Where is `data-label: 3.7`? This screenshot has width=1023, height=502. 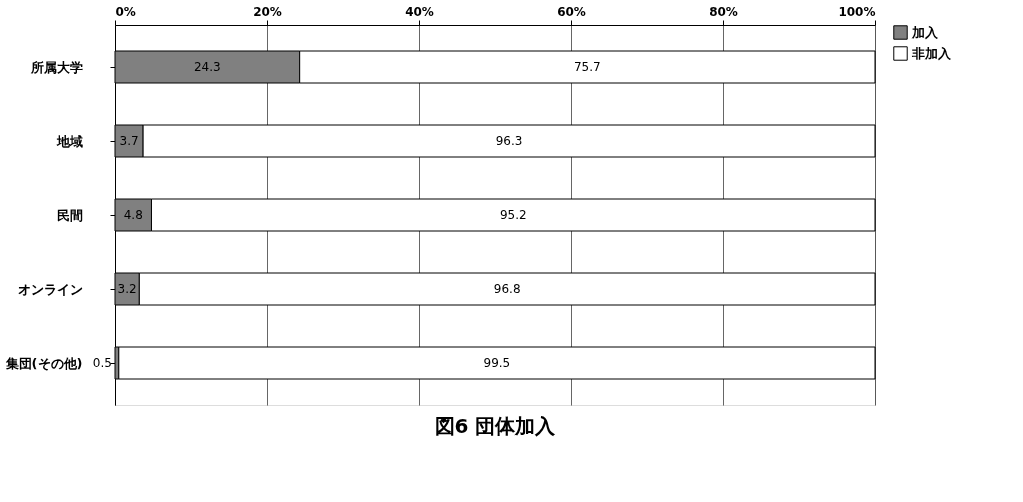 data-label: 3.7 is located at coordinates (129, 141).